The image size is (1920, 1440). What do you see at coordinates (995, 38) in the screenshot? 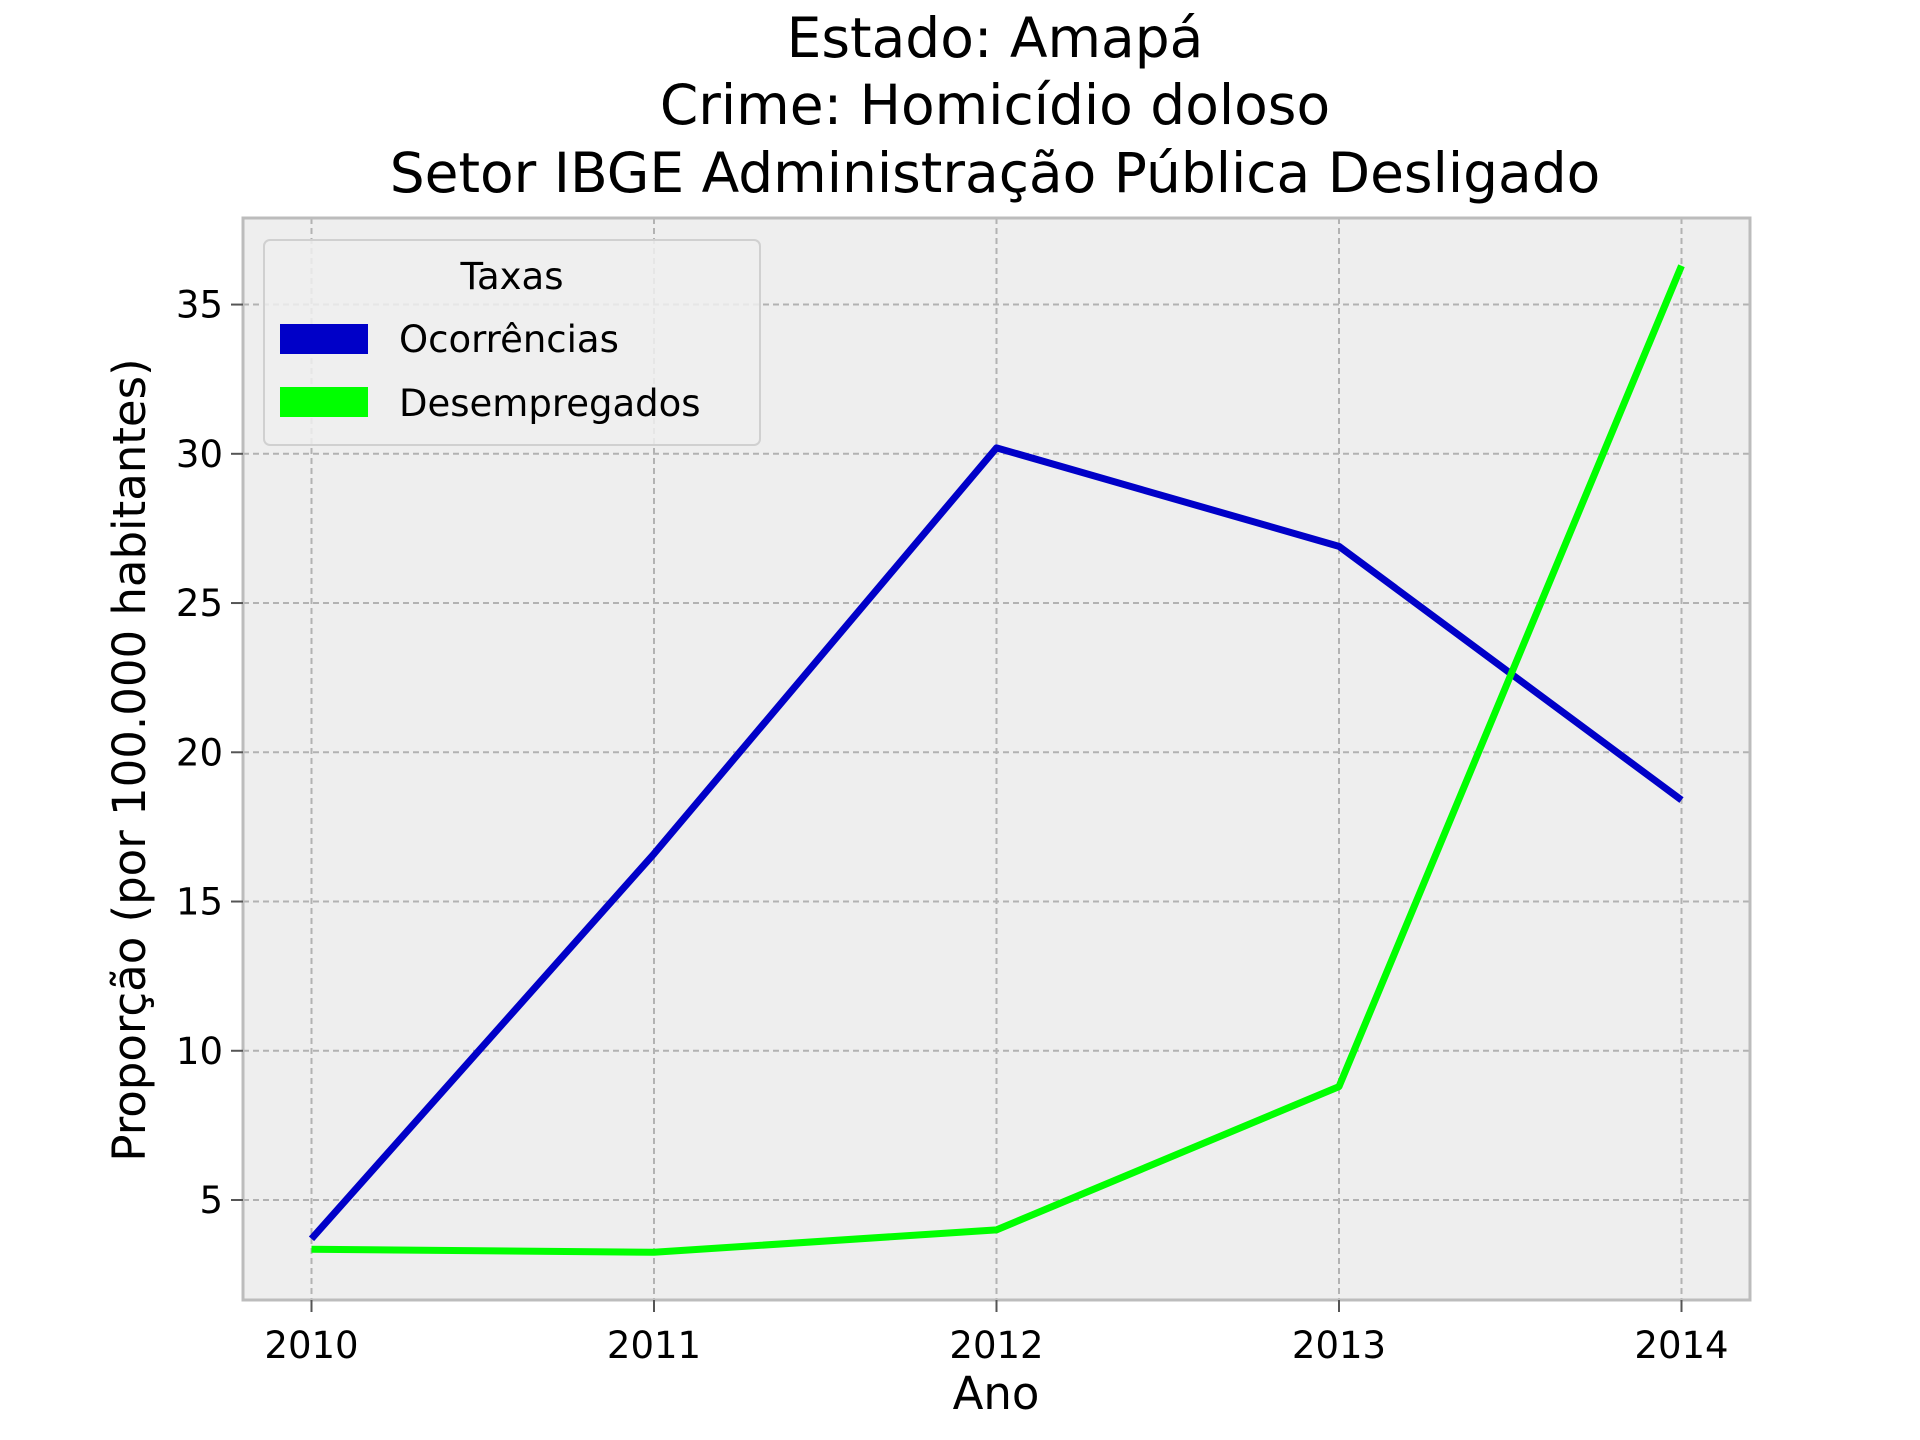
I see `title-line-1: Estado: Amapá` at bounding box center [995, 38].